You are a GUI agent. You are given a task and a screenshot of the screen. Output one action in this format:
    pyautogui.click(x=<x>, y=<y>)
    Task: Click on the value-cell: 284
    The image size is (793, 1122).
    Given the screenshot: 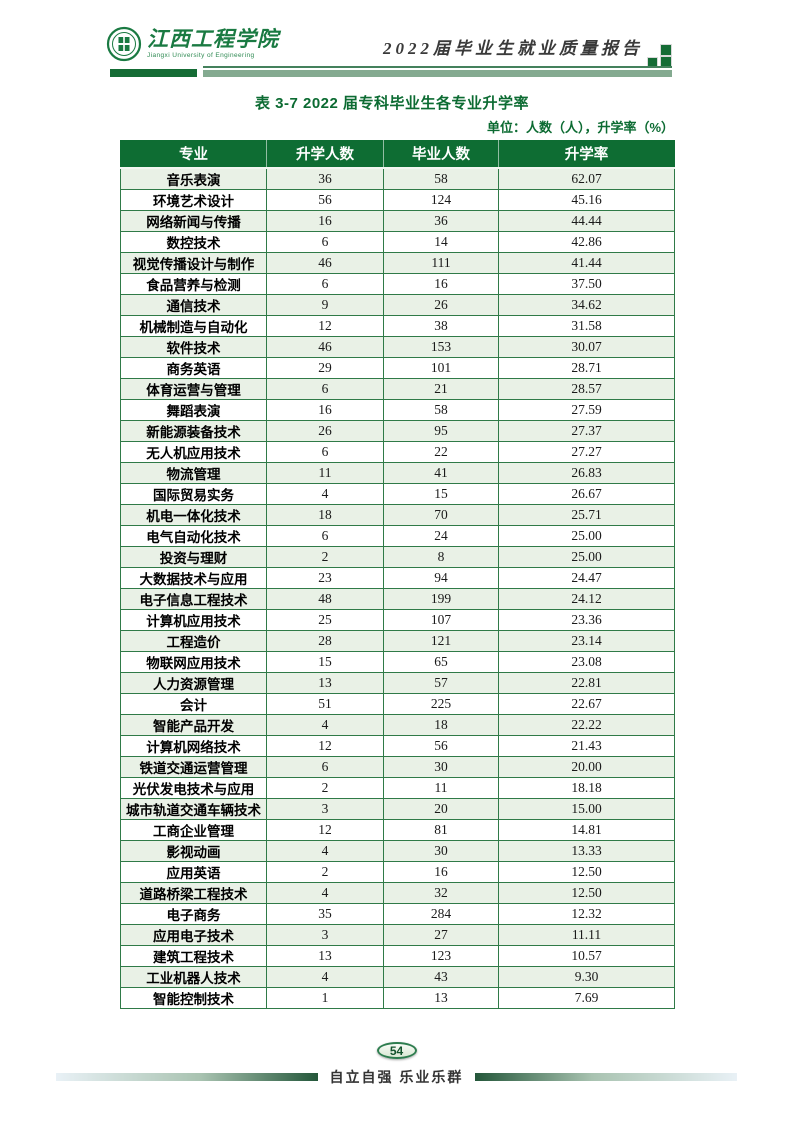 What is the action you would take?
    pyautogui.click(x=441, y=913)
    